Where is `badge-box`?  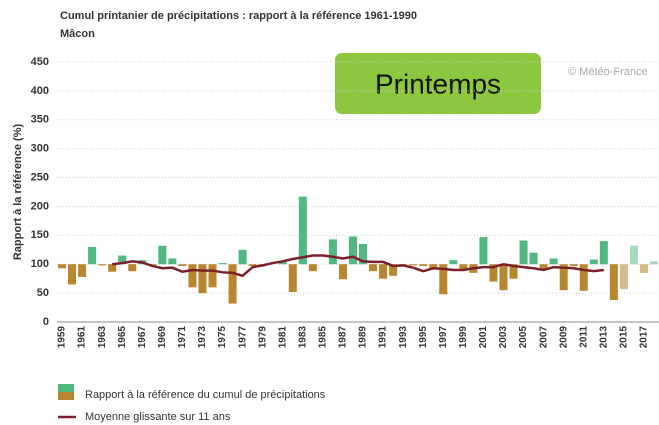
badge-box is located at coordinates (438, 83).